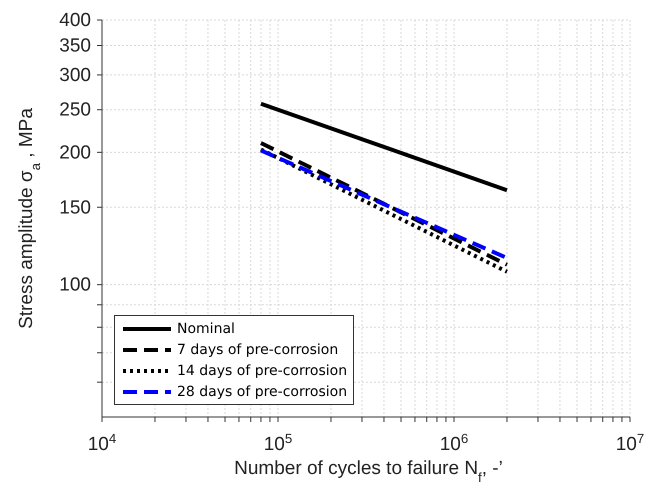 This screenshot has width=654, height=493. Describe the element at coordinates (278, 442) in the screenshot. I see `x-tick-label: 10$^{5}$` at that location.